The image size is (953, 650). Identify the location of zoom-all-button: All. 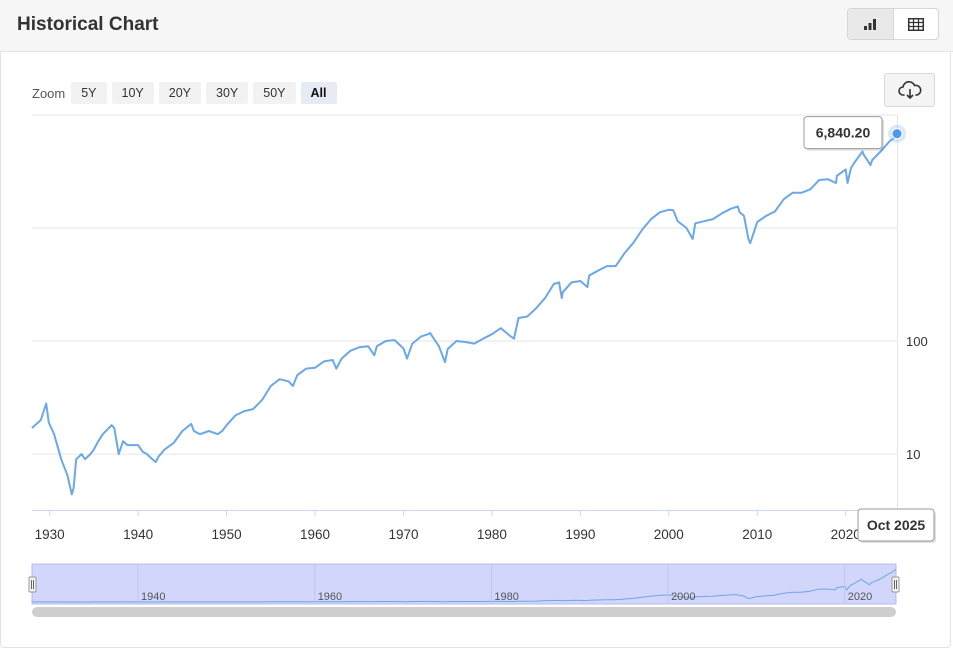
(318, 93).